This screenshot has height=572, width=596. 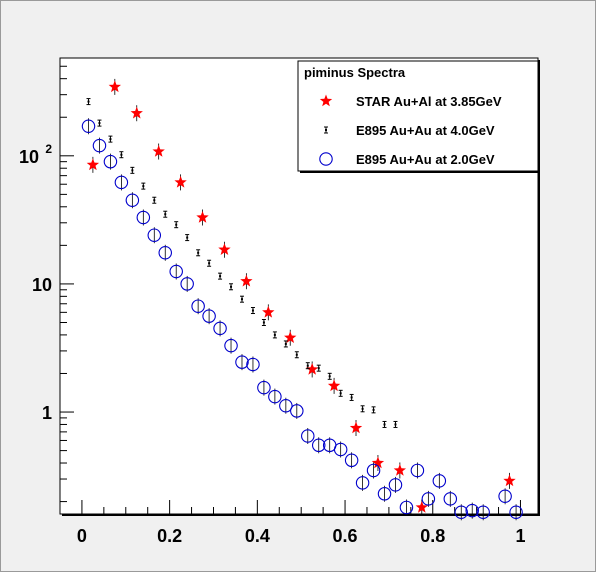 I want to click on legend-marker-circle, so click(x=326, y=159).